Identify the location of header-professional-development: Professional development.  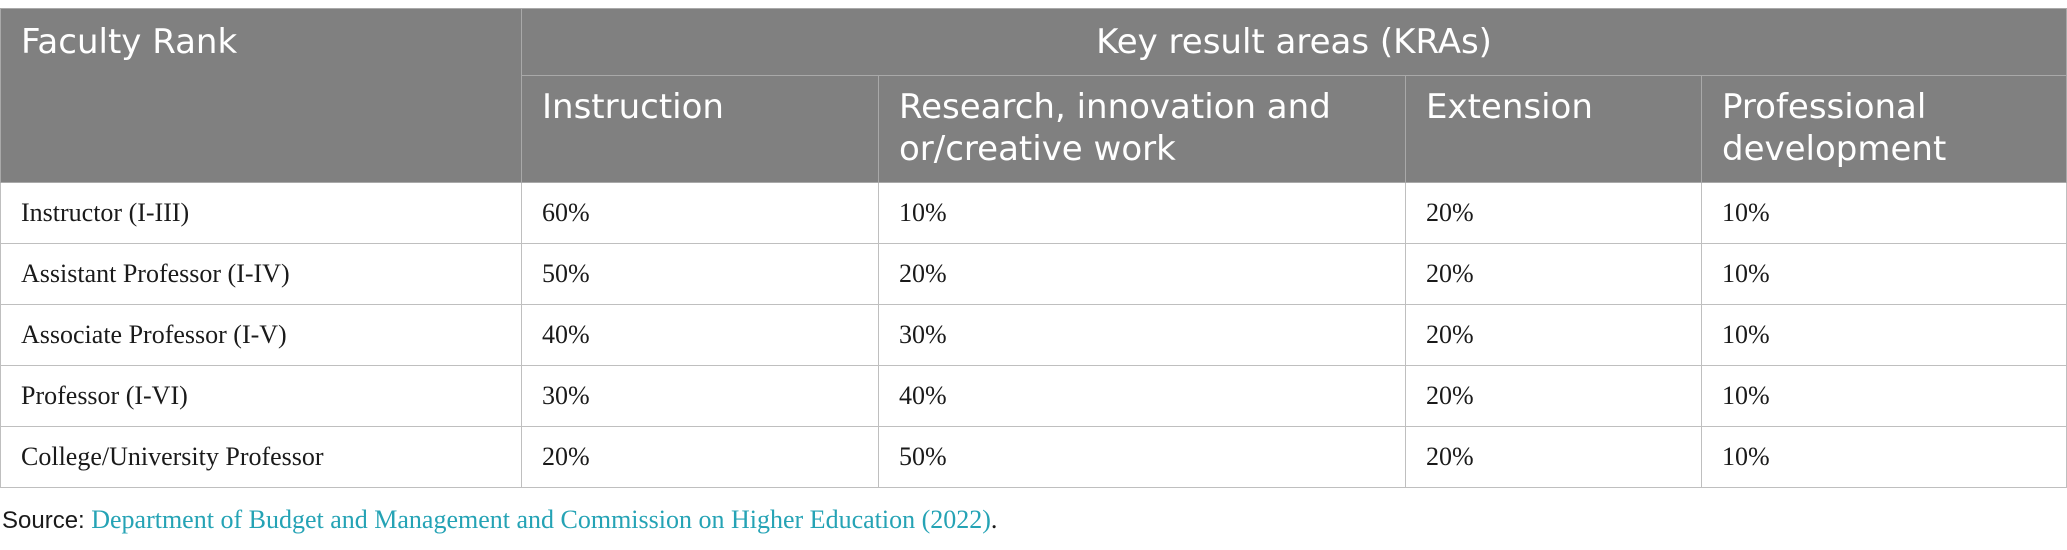
(1883, 129).